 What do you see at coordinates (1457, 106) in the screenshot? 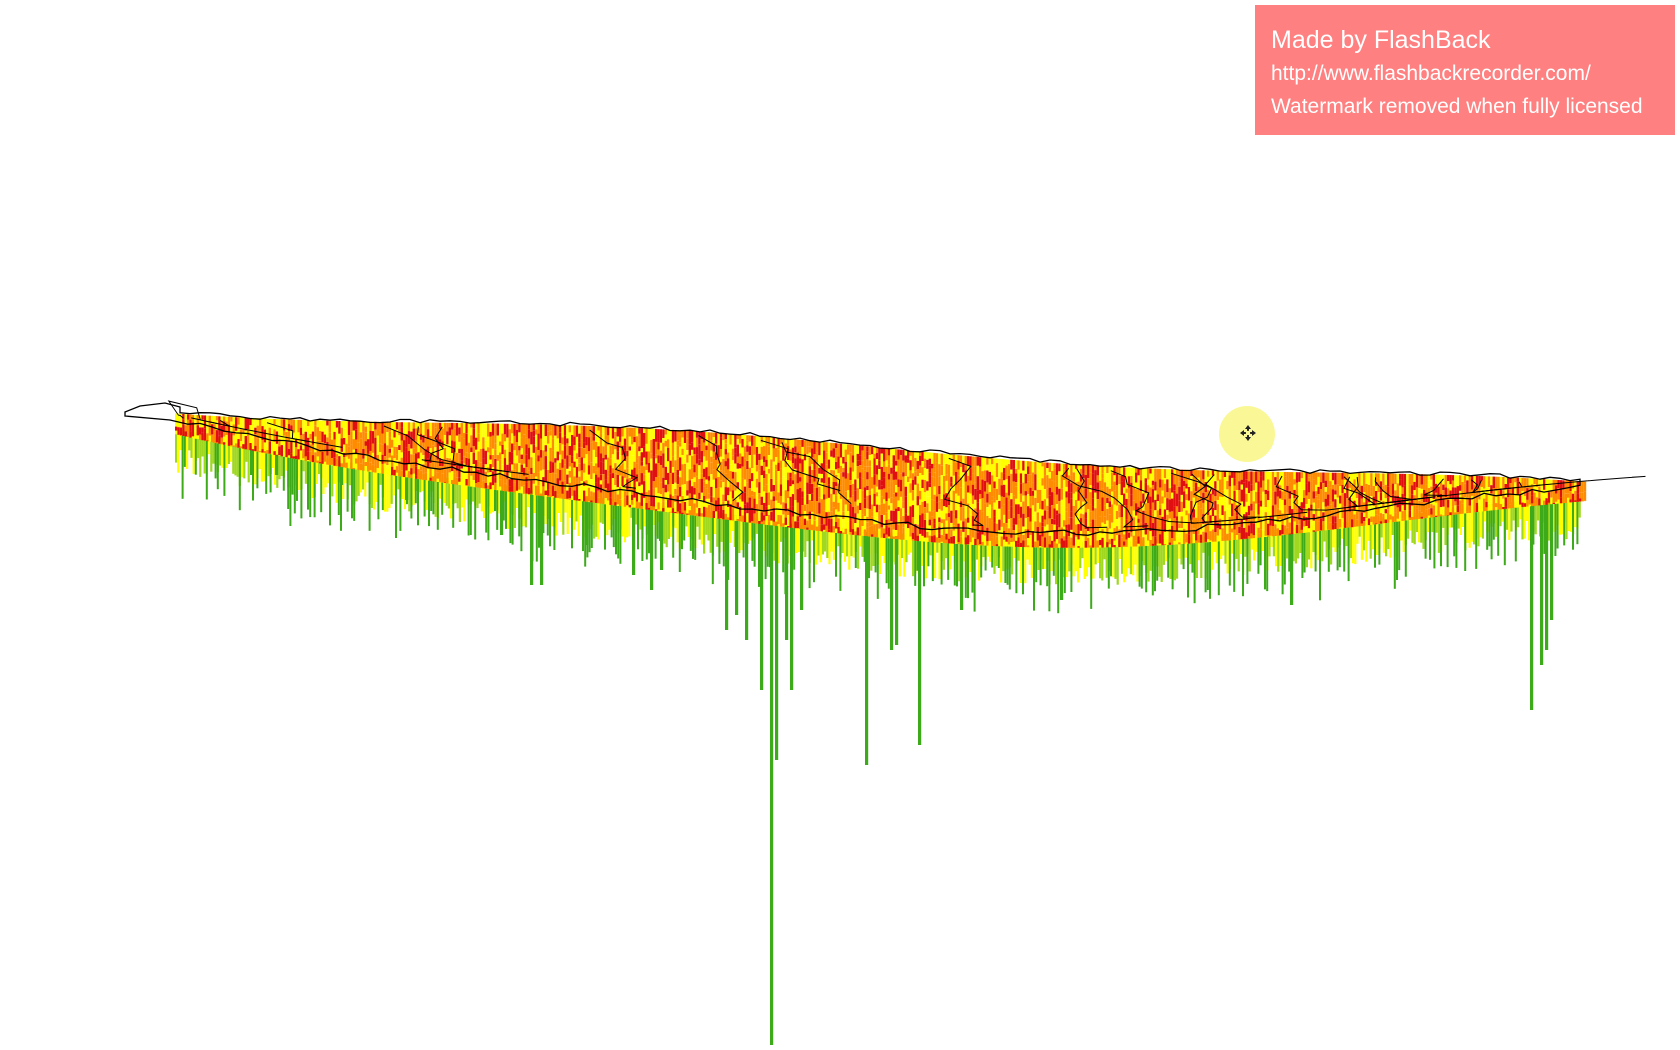
I see `watermark-notice: Watermark removed when fully licensed` at bounding box center [1457, 106].